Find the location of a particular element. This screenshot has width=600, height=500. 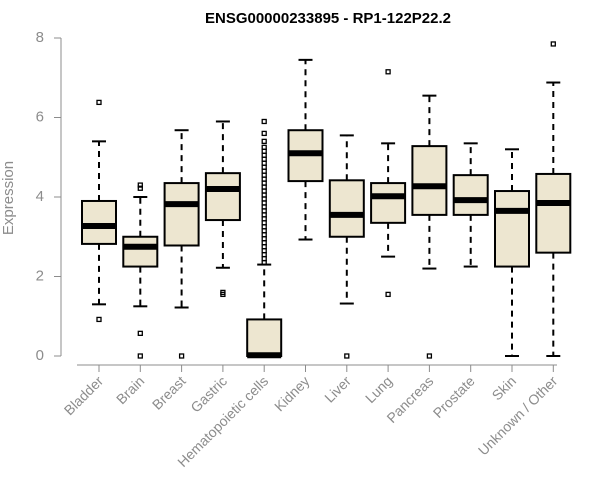

y-ticks: 0 2 4 6 8 is located at coordinates (48, 196).